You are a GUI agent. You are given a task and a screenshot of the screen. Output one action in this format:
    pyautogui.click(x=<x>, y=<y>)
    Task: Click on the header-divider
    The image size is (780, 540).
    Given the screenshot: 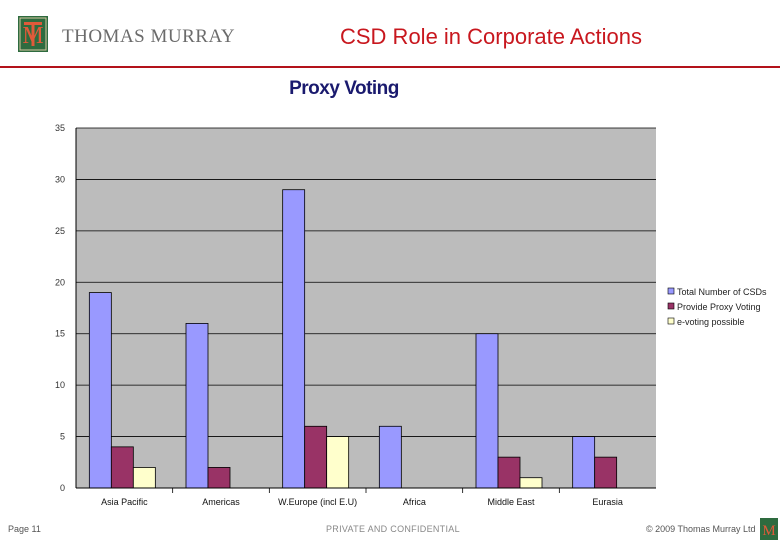 What is the action you would take?
    pyautogui.click(x=390, y=67)
    